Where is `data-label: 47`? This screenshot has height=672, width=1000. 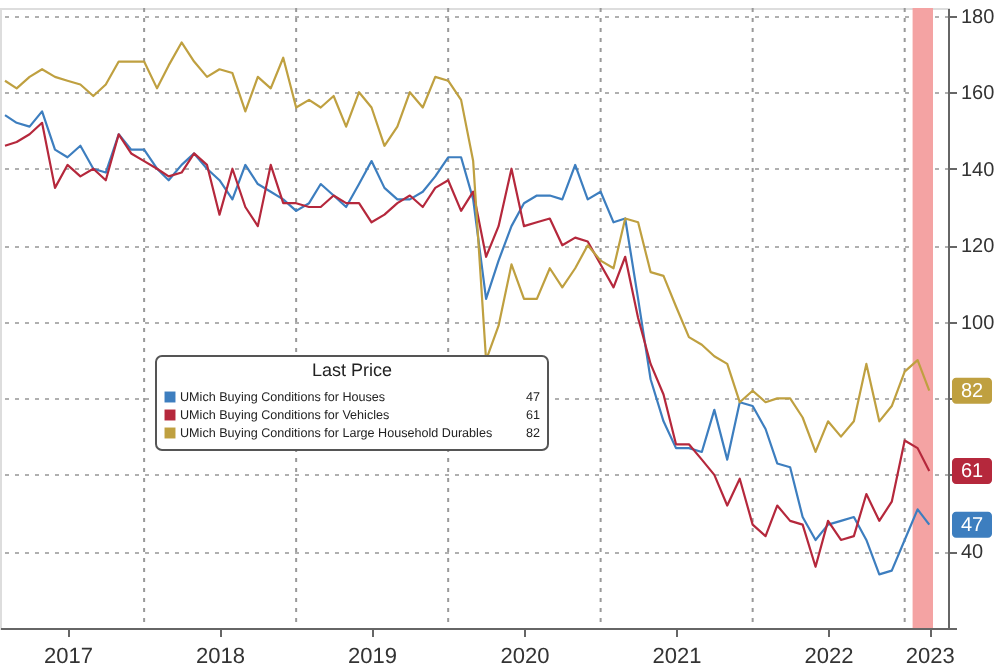 data-label: 47 is located at coordinates (972, 525).